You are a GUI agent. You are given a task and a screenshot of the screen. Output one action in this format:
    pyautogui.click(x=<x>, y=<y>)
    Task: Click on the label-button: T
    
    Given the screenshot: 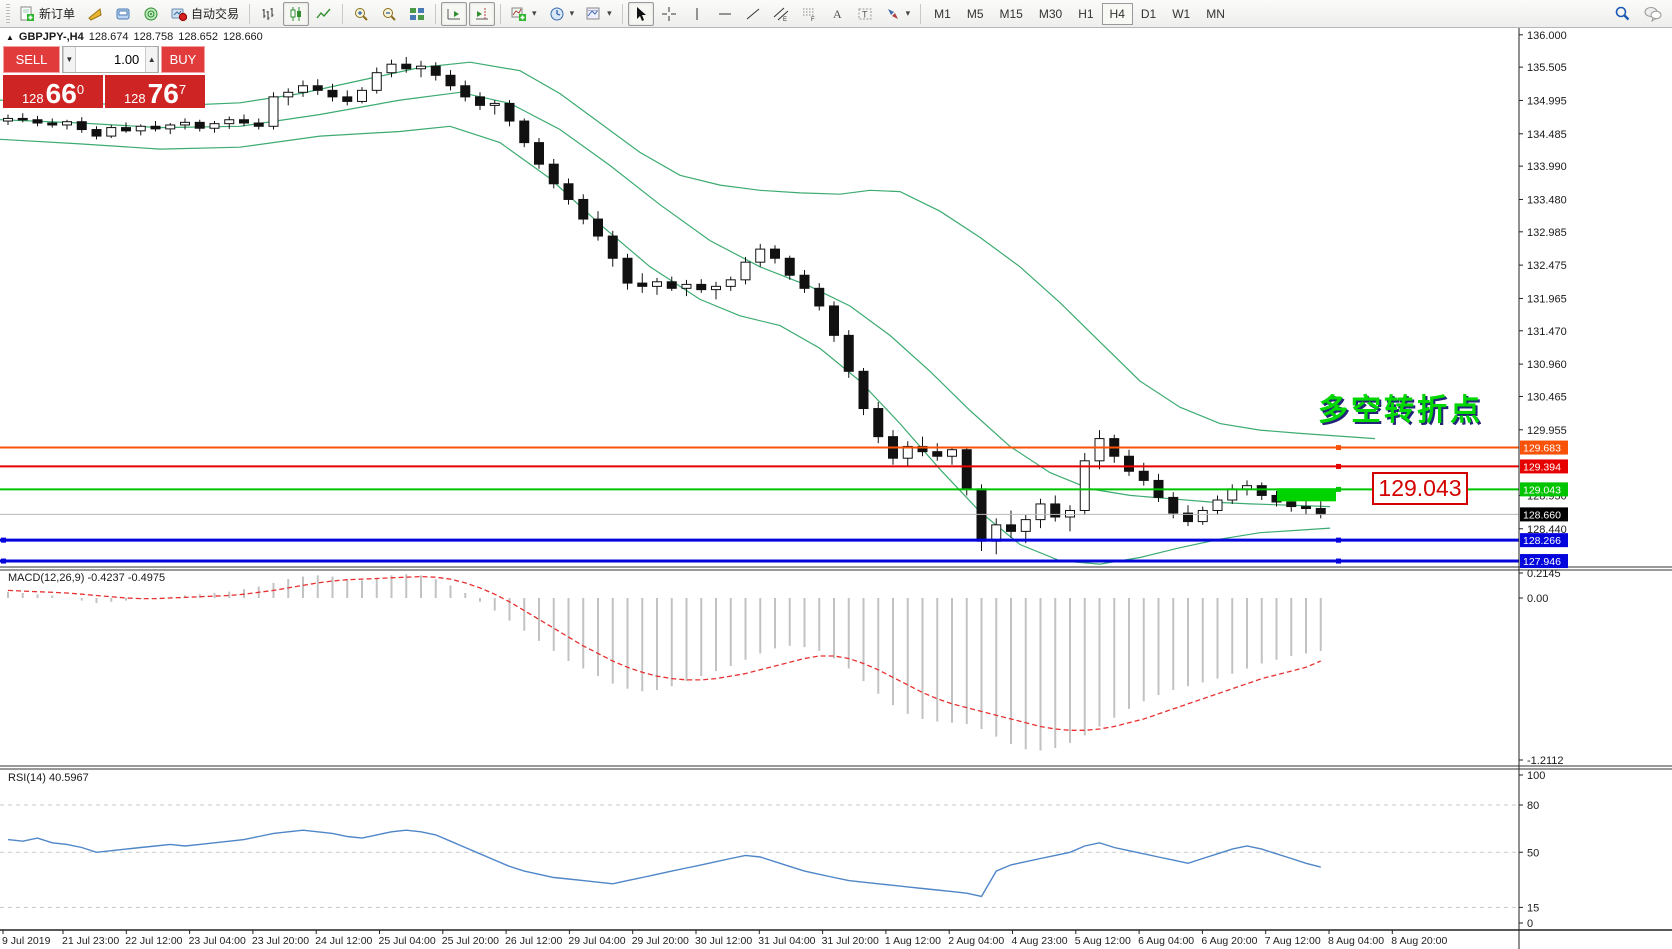 What is the action you would take?
    pyautogui.click(x=865, y=14)
    